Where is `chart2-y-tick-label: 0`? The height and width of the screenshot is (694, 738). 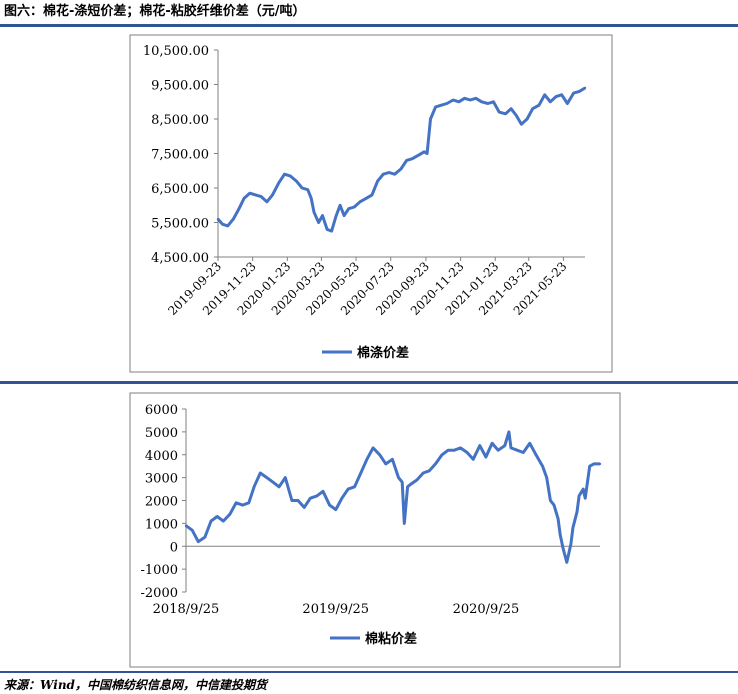 chart2-y-tick-label: 0 is located at coordinates (174, 547).